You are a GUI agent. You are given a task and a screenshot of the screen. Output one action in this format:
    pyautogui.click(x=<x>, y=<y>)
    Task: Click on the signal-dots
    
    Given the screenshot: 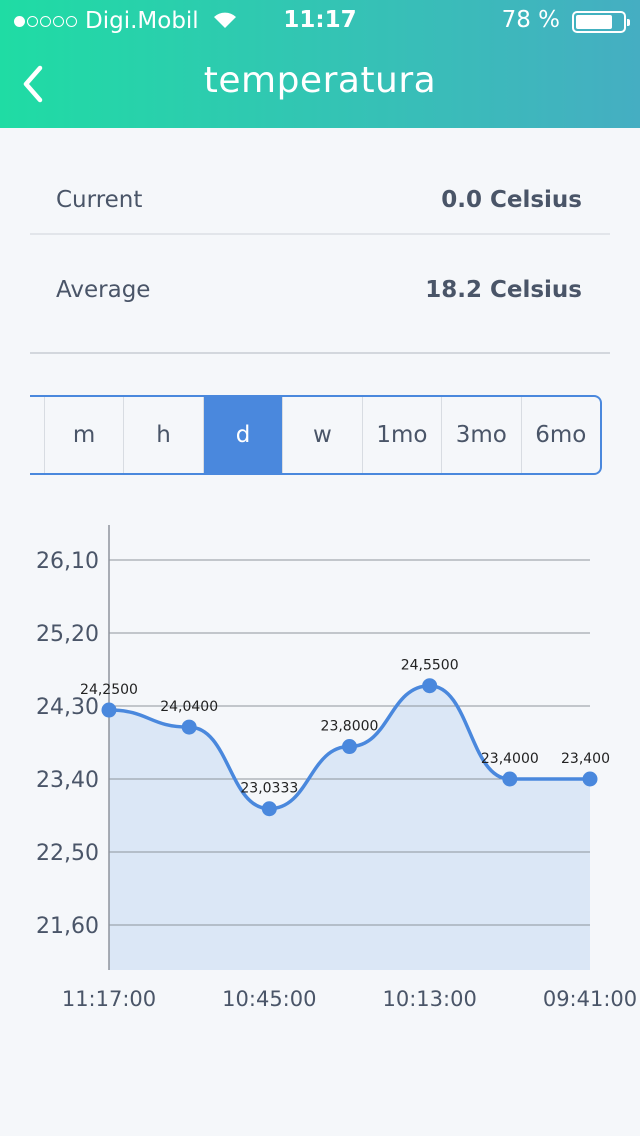 What is the action you would take?
    pyautogui.click(x=46, y=20)
    